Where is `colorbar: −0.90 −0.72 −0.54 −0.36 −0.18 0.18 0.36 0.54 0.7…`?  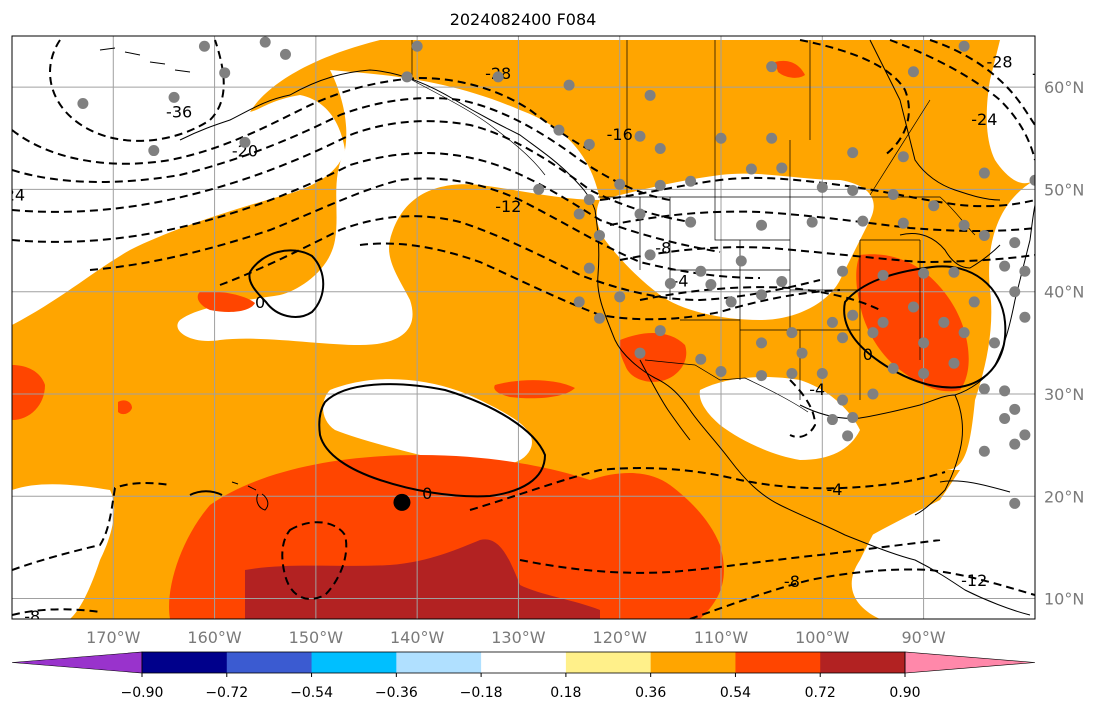 colorbar: −0.90 −0.72 −0.54 −0.36 −0.18 0.18 0.36 0.54 0.7… is located at coordinates (523, 676).